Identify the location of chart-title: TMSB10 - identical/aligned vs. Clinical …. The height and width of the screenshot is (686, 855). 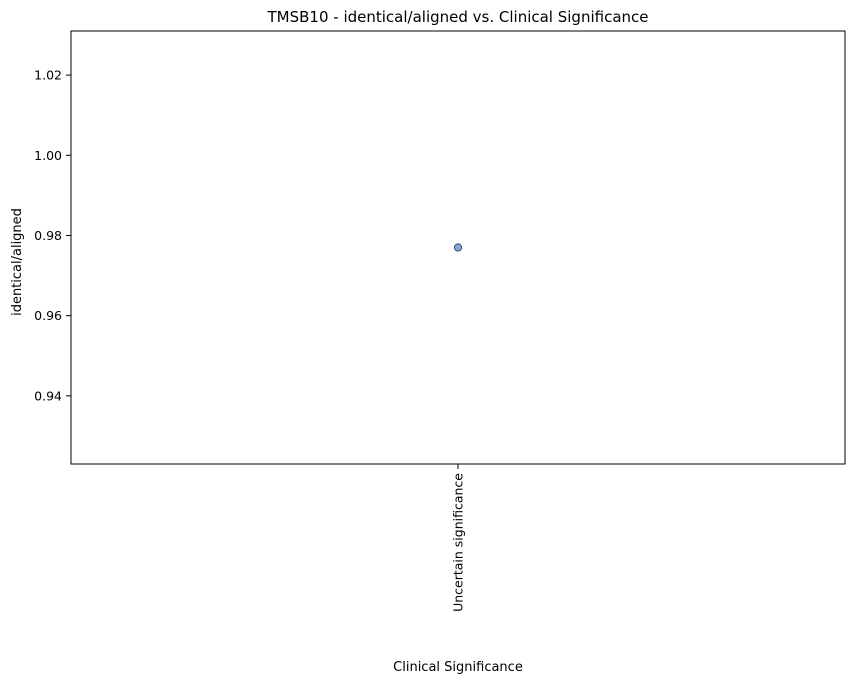
(458, 17).